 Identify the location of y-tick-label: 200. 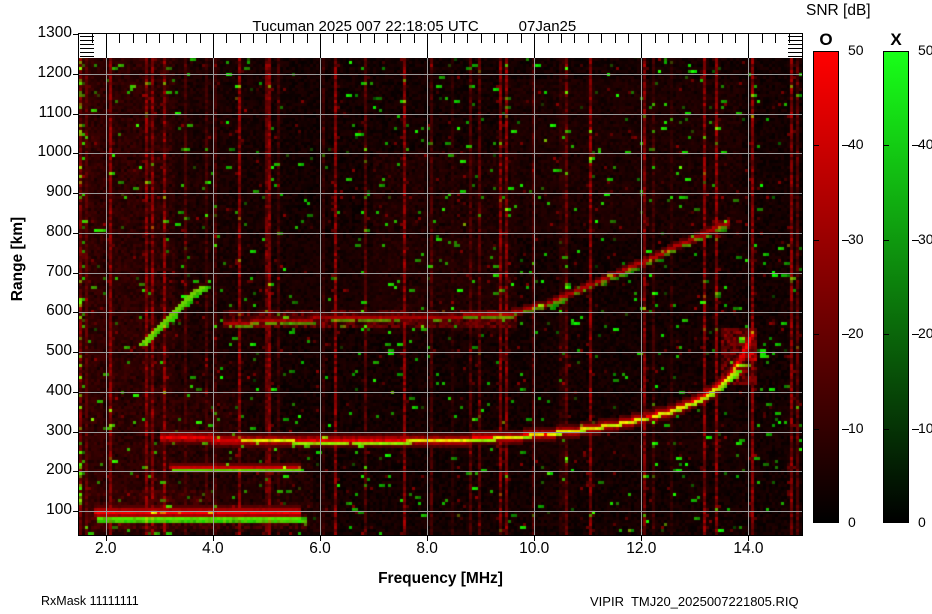
(59, 470).